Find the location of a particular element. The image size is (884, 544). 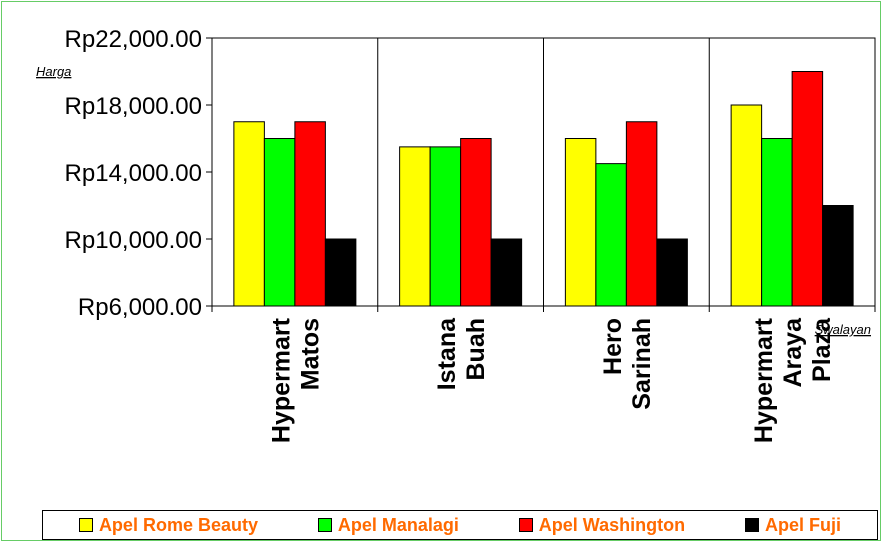

x-axis-title: Swalayan is located at coordinates (843, 329).